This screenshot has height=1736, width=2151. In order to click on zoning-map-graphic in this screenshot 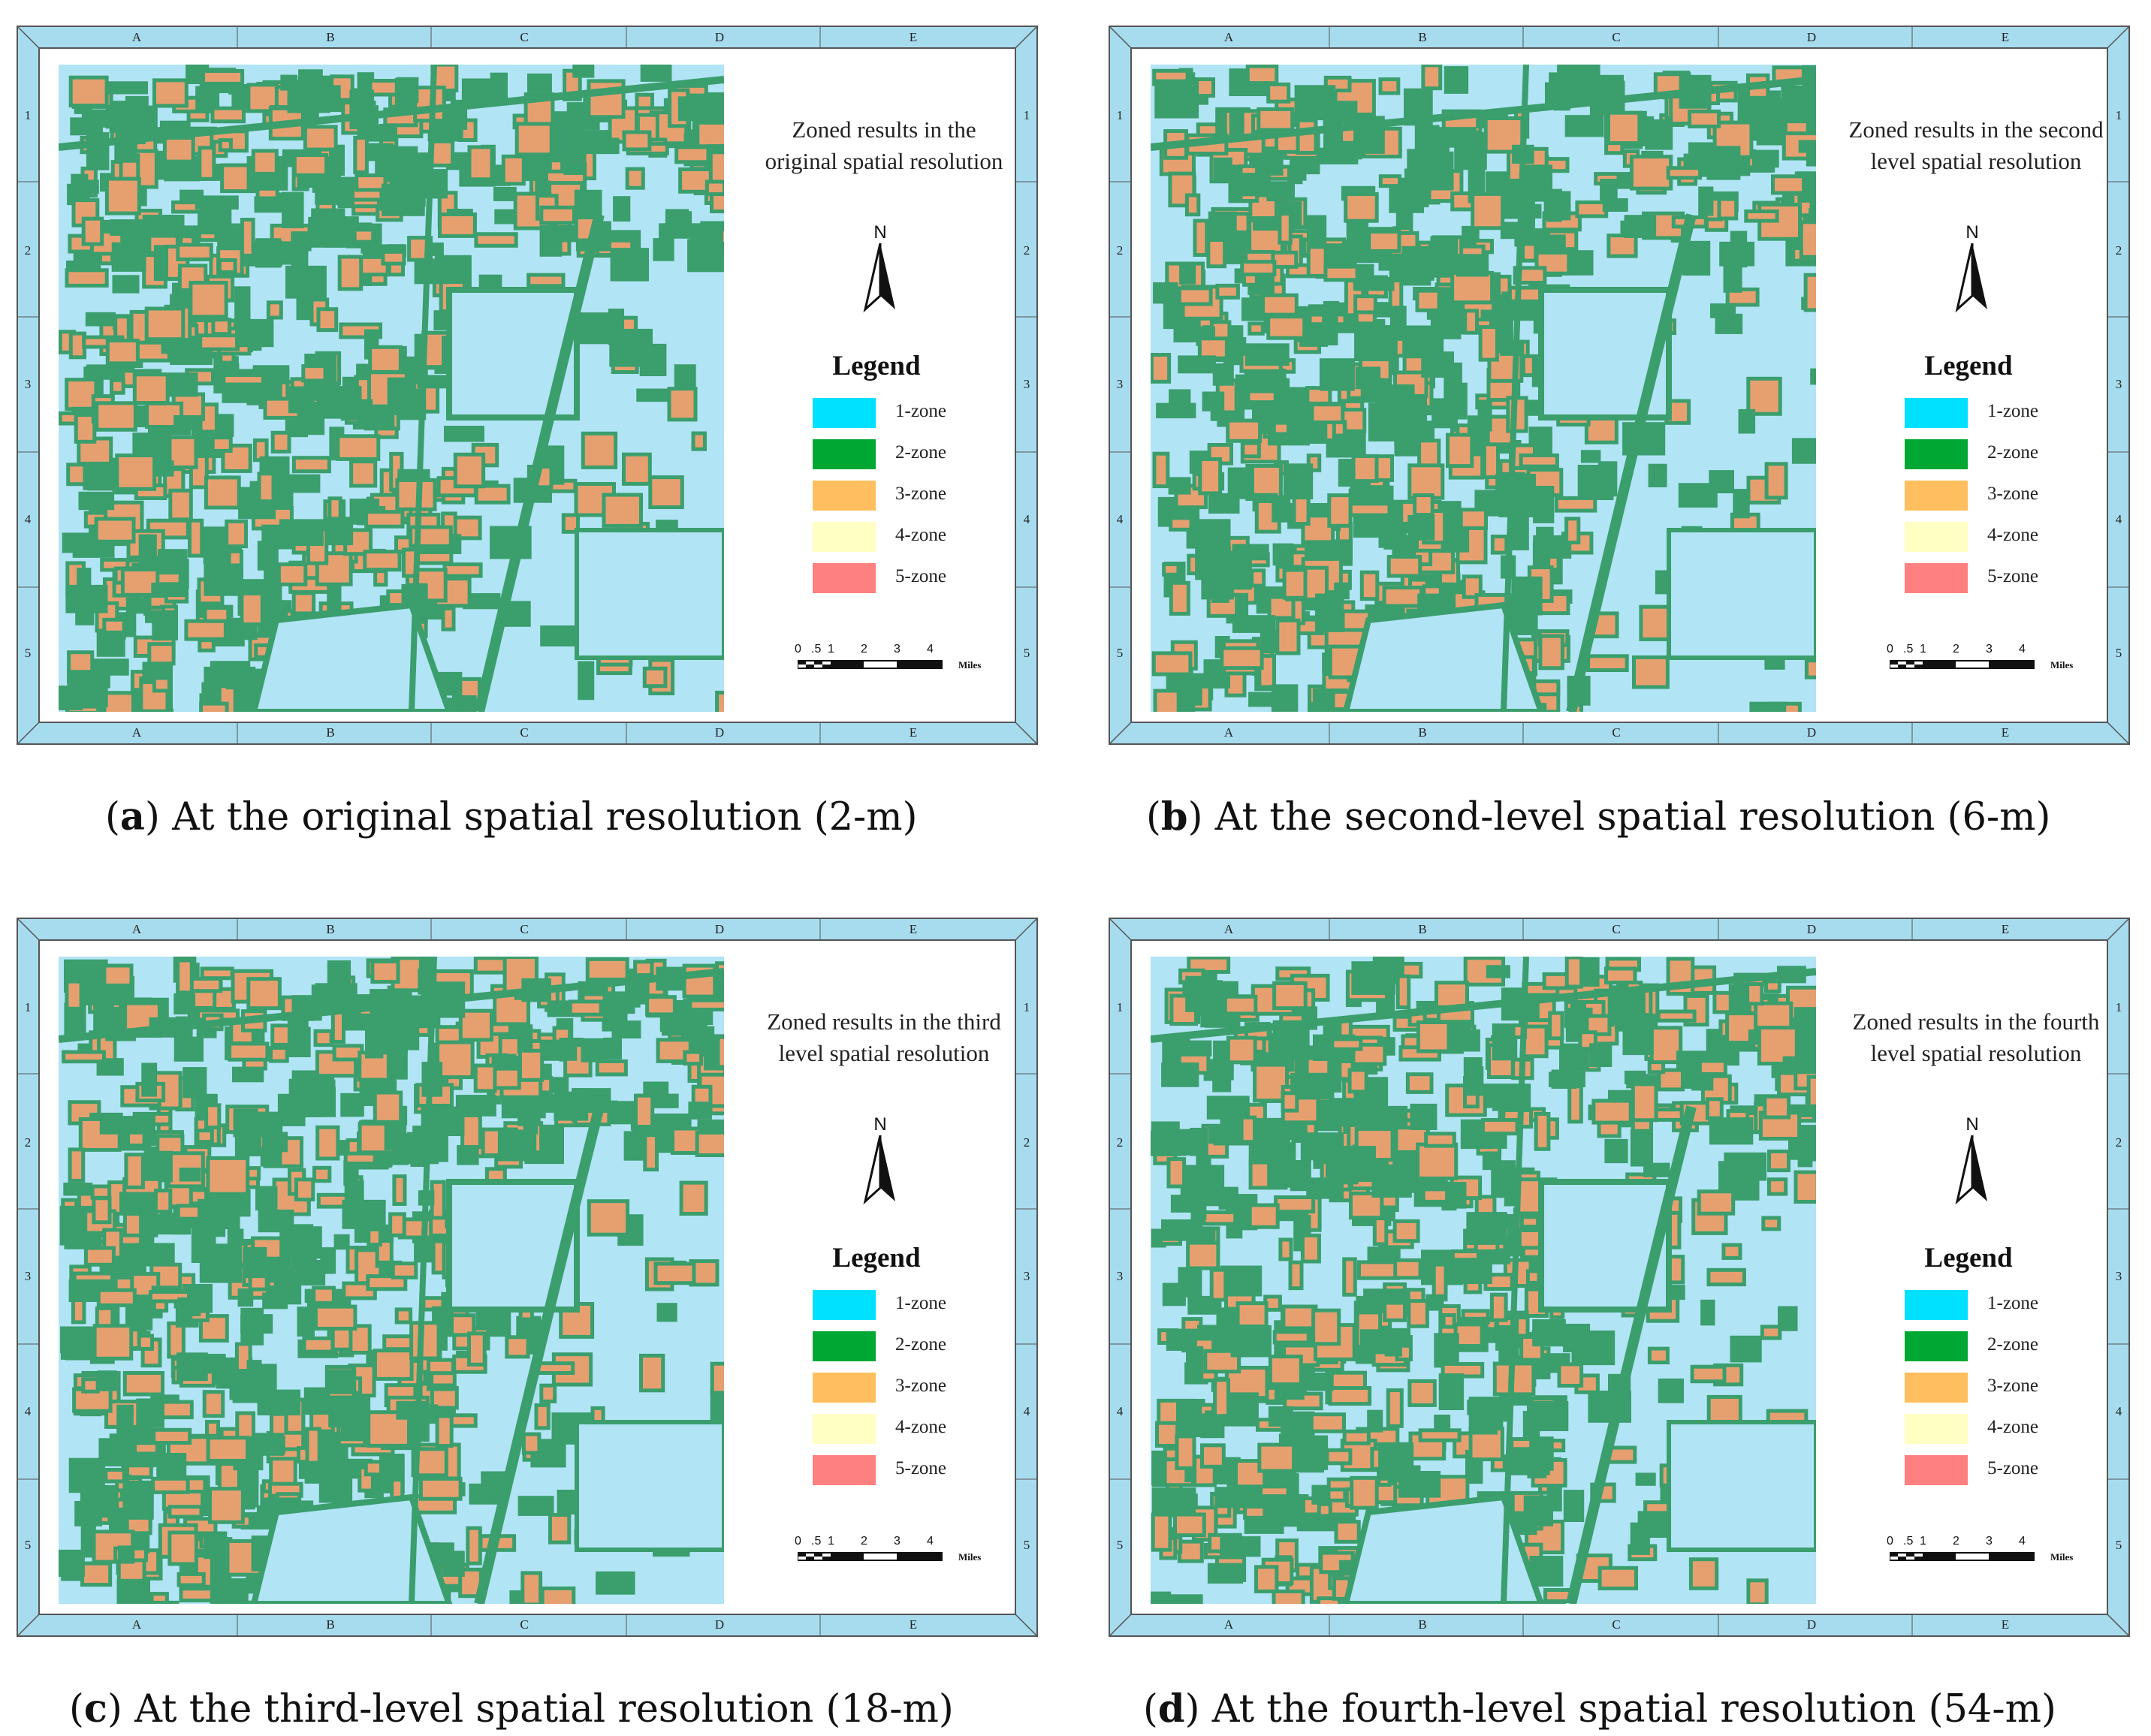, I will do `click(1499, 1292)`.